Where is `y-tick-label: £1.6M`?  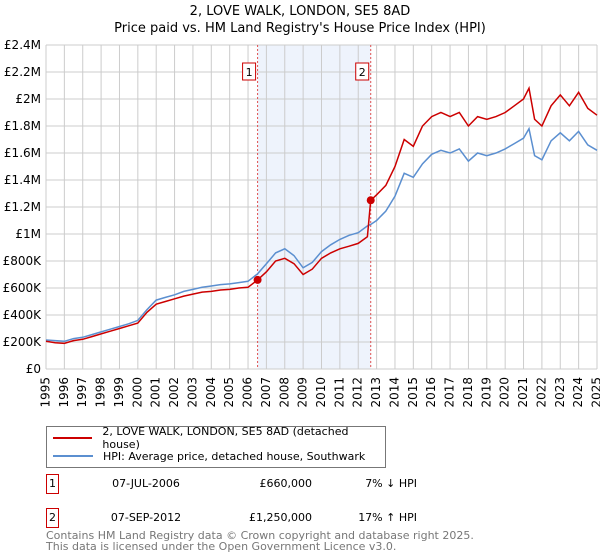
y-tick-label: £1.6M is located at coordinates (22, 153).